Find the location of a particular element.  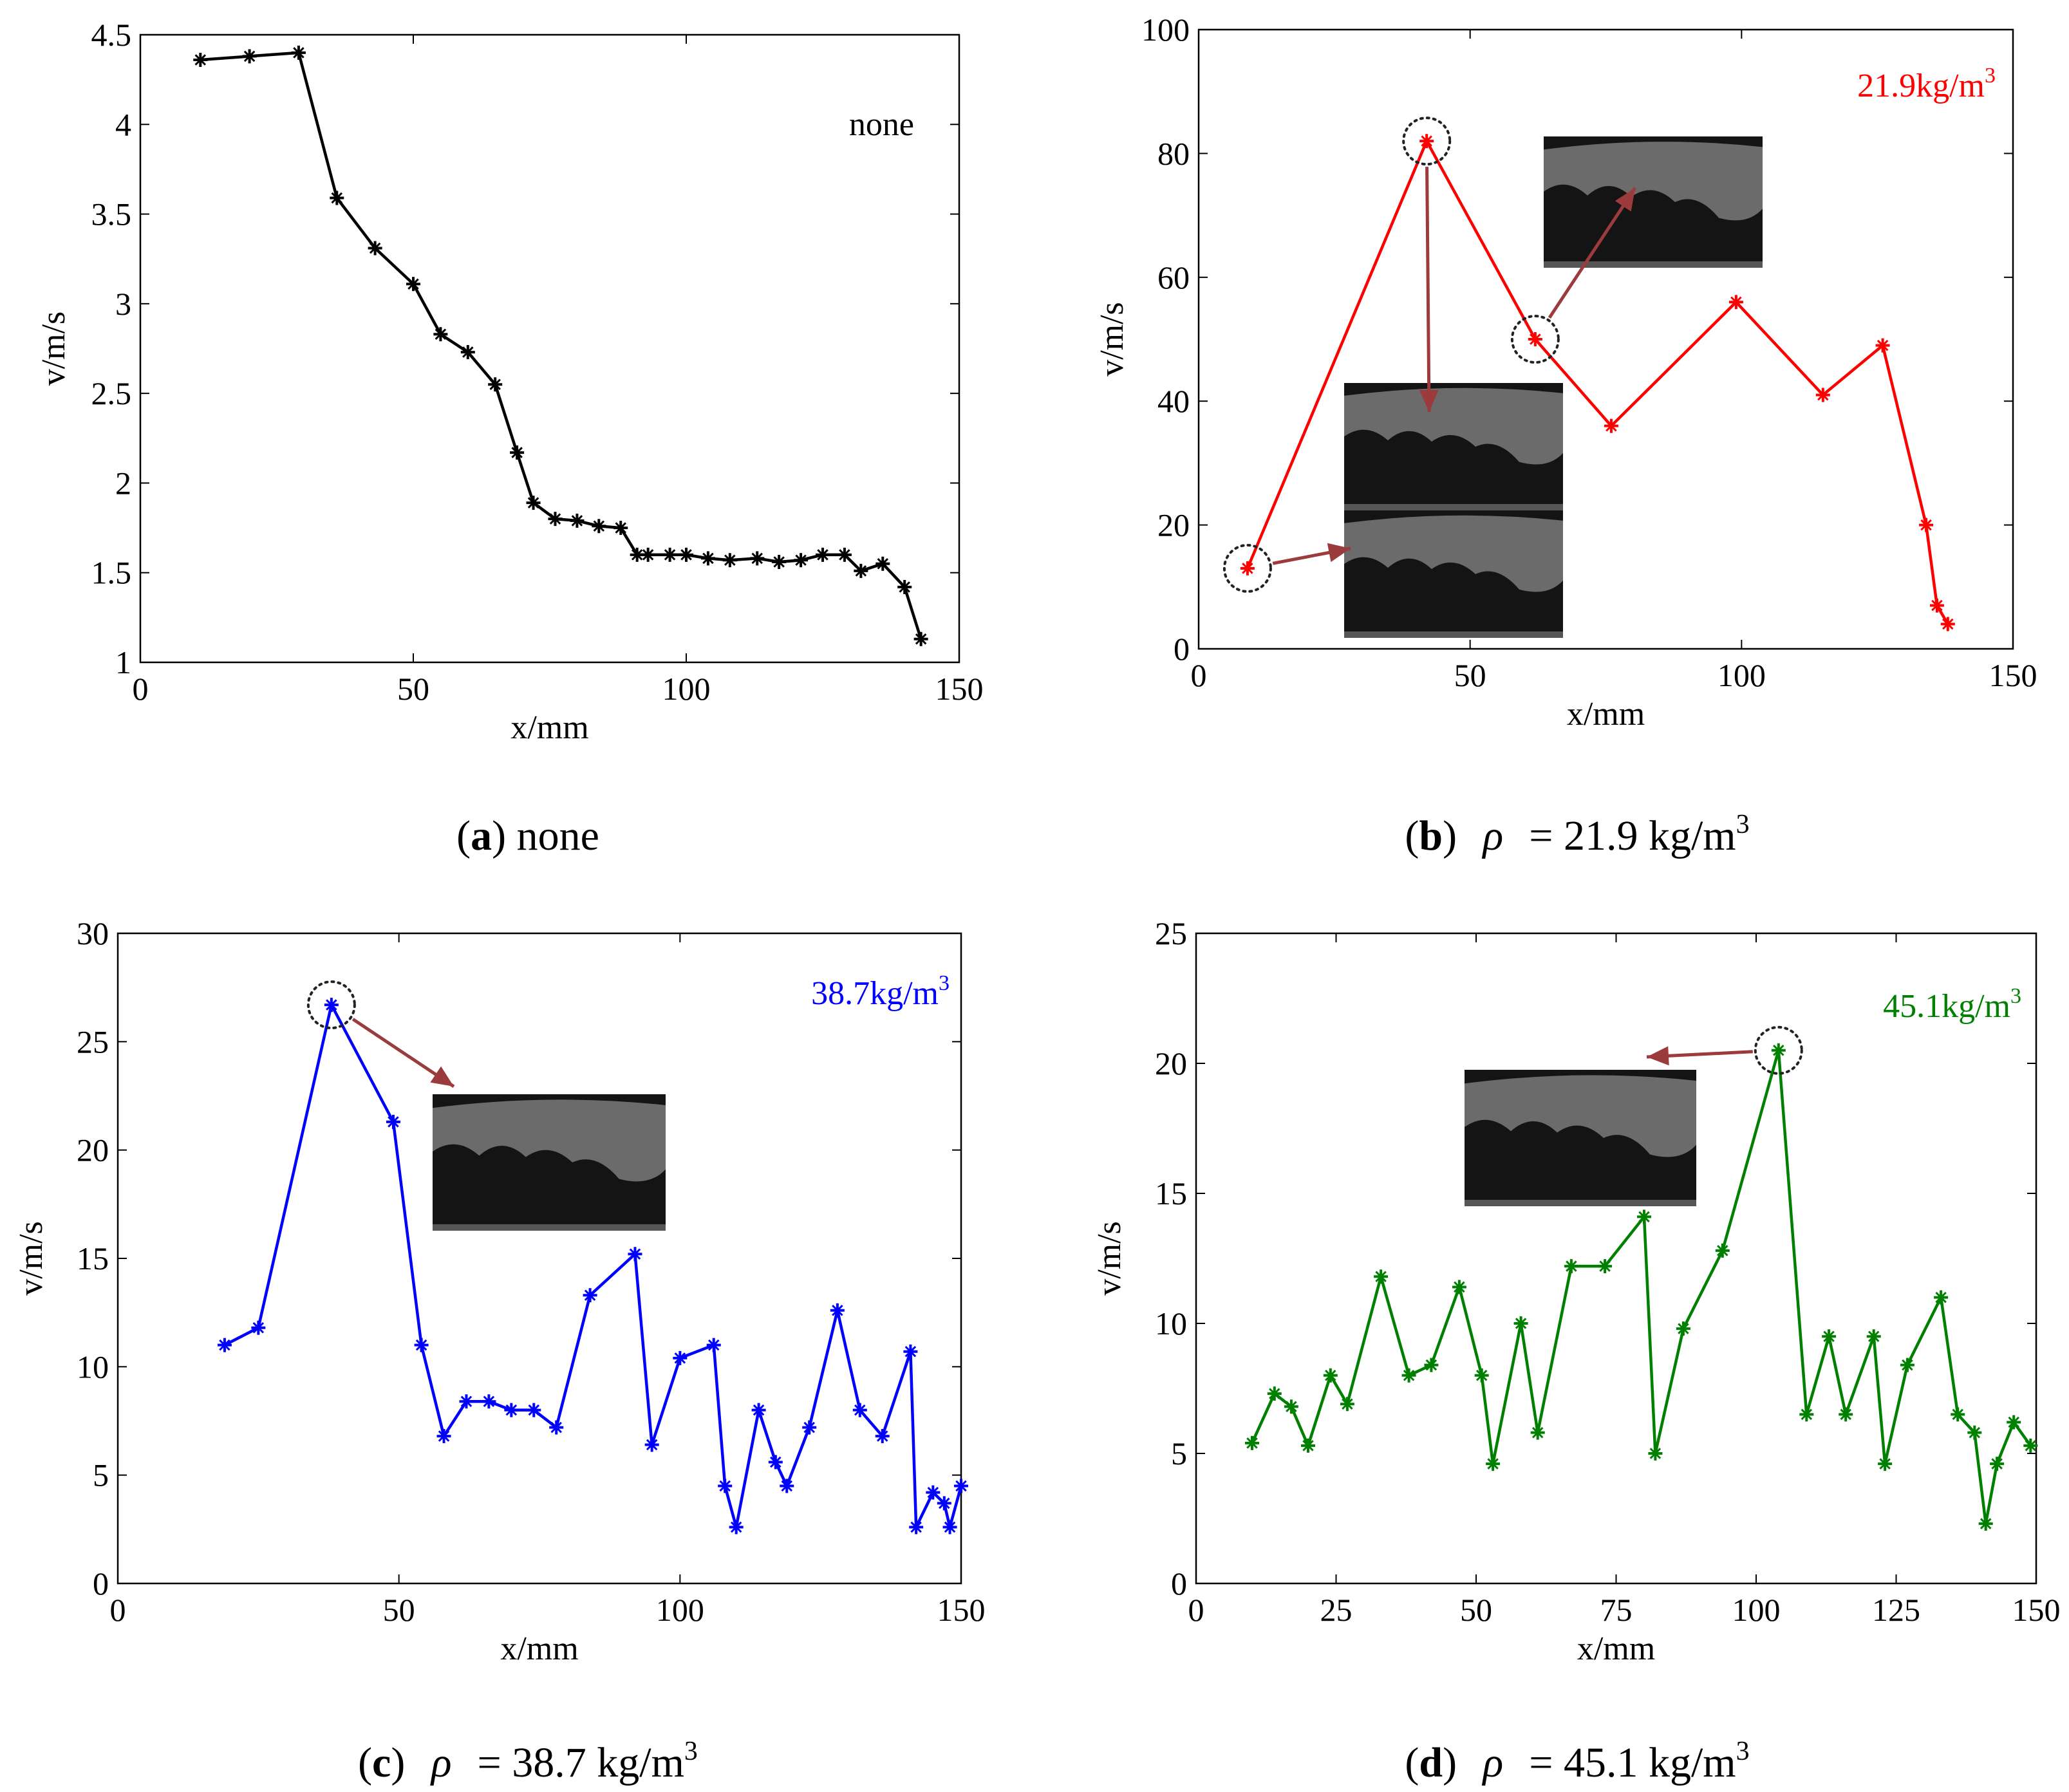

y-tick-label: 4.5 is located at coordinates (111, 35).